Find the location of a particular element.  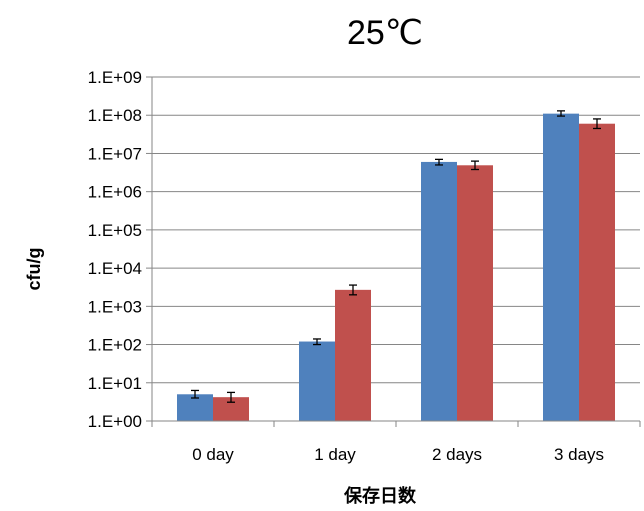

x-tick-labels: 0 day 1 day 2 days 3 days is located at coordinates (398, 454).